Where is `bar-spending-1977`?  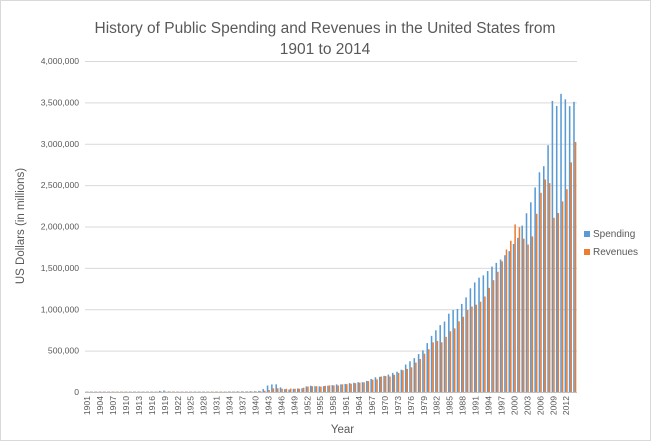
bar-spending-1977 is located at coordinates (414, 375).